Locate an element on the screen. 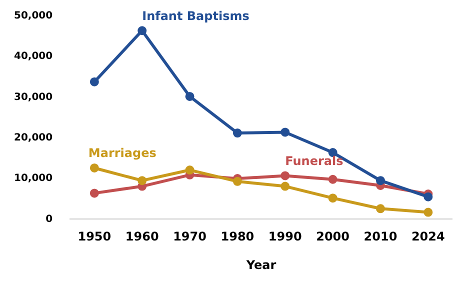  x-tick-label: 1990 is located at coordinates (285, 237).